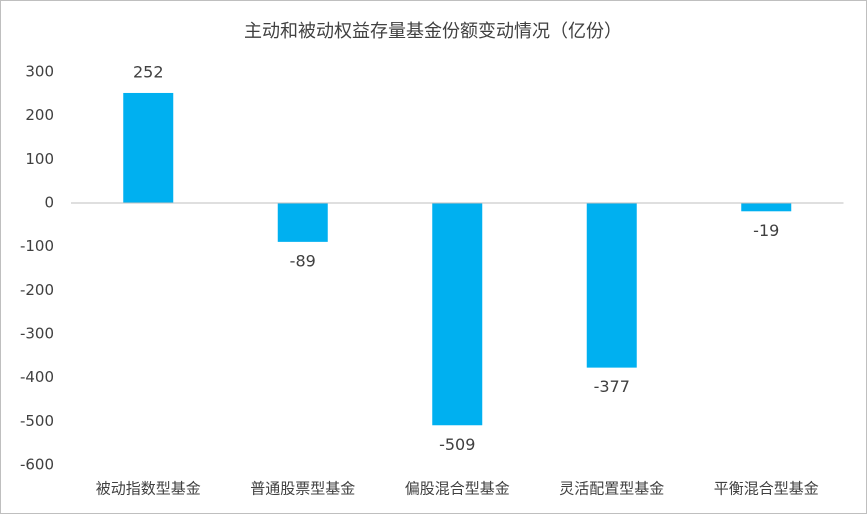  I want to click on y-tick-label: -600, so click(37, 465).